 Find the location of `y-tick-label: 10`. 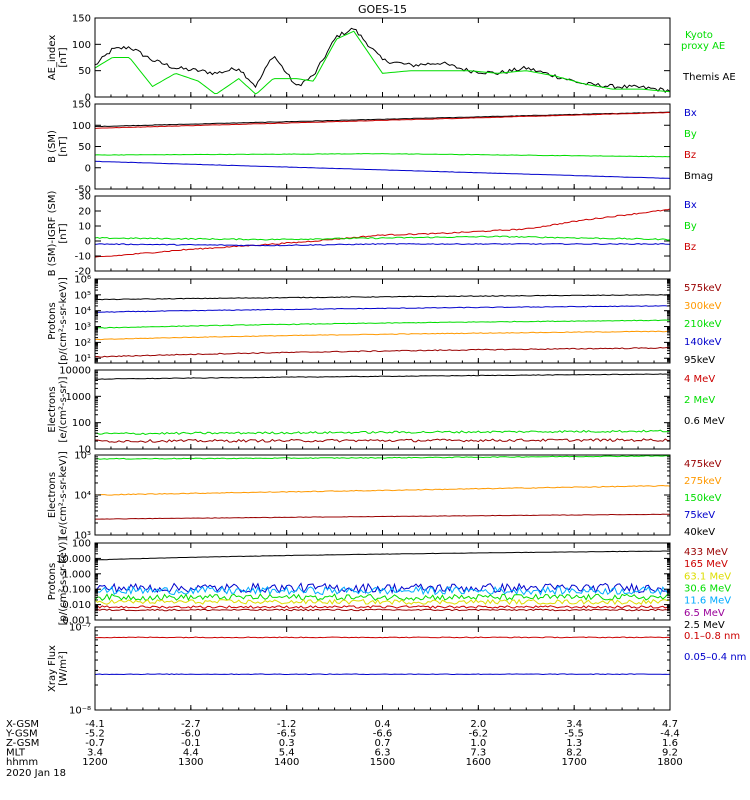

y-tick-label: 10 is located at coordinates (84, 450).